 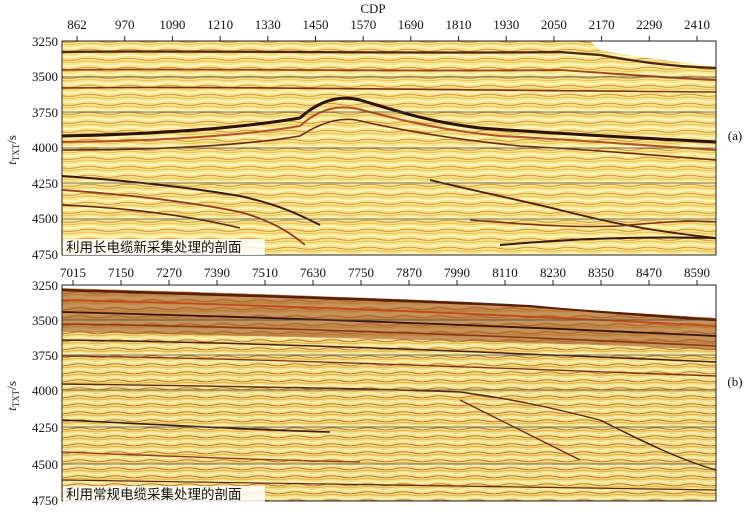 What do you see at coordinates (506, 24) in the screenshot?
I see `x-tick-label: 1930` at bounding box center [506, 24].